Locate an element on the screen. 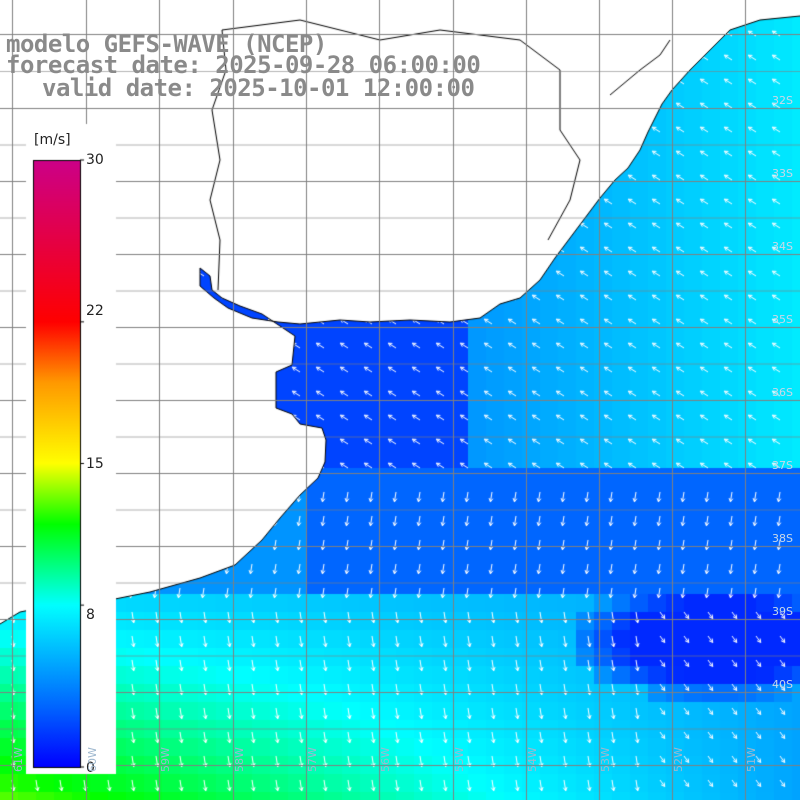 This screenshot has width=800, height=800. lat-label-33s: 33S is located at coordinates (782, 173).